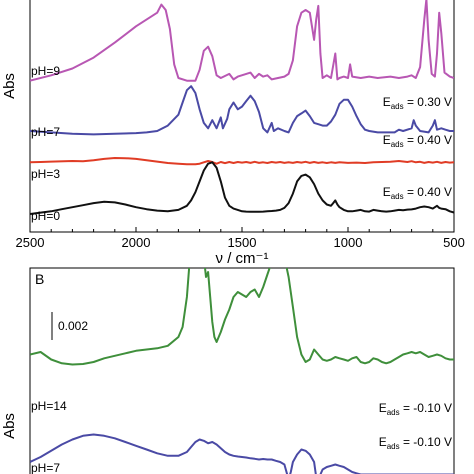 The height and width of the screenshot is (474, 474). Describe the element at coordinates (49, 406) in the screenshot. I see `series-label-b-pH=14: pH=14` at that location.